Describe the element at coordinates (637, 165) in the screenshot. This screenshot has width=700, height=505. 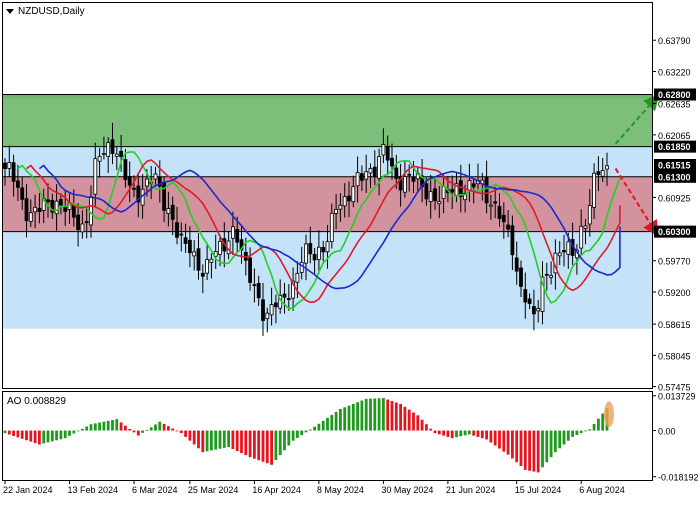
I see `arrows-layer` at that location.